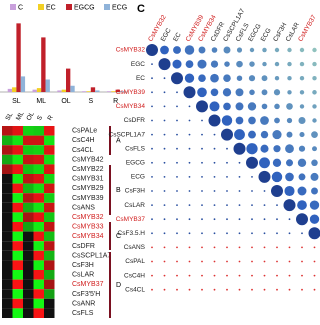 The width and height of the screenshot is (320, 325). What do you see at coordinates (140, 78) in the screenshot?
I see `matrix-row-label: EC` at bounding box center [140, 78].